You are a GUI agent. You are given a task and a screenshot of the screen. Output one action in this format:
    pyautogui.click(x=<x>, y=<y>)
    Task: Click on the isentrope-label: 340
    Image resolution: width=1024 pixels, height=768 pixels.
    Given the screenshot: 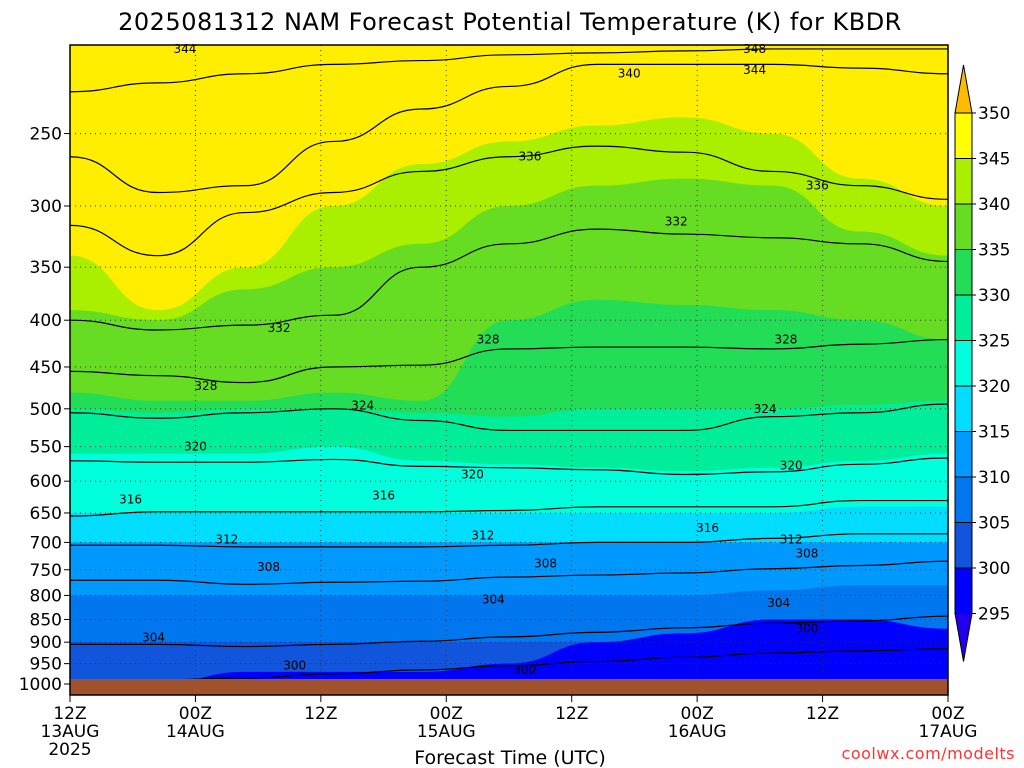 What is the action you would take?
    pyautogui.click(x=629, y=74)
    